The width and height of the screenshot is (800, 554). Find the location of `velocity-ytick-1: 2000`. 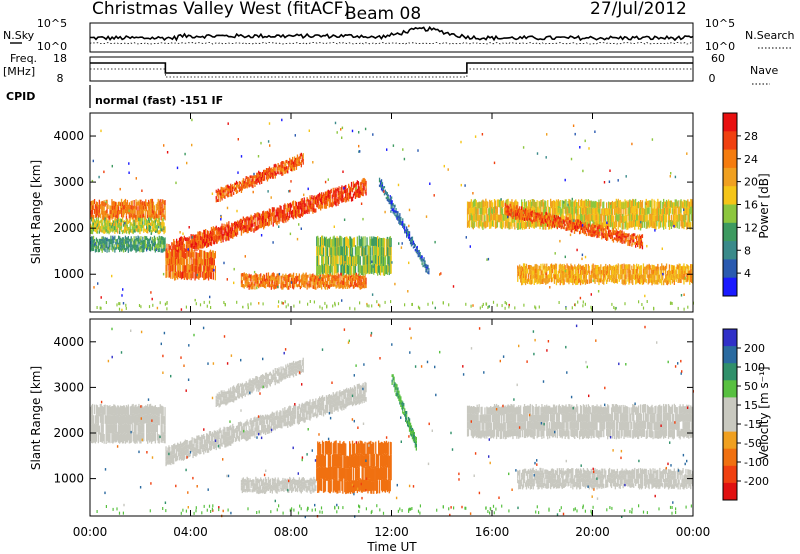

velocity-ytick-1: 2000 is located at coordinates (68, 433).